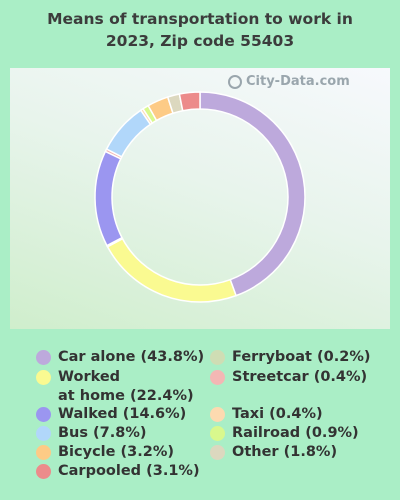 The width and height of the screenshot is (400, 500). Describe the element at coordinates (126, 386) in the screenshot. I see `legend-label-worked-at-home: Worked at home (22.4%)` at that location.